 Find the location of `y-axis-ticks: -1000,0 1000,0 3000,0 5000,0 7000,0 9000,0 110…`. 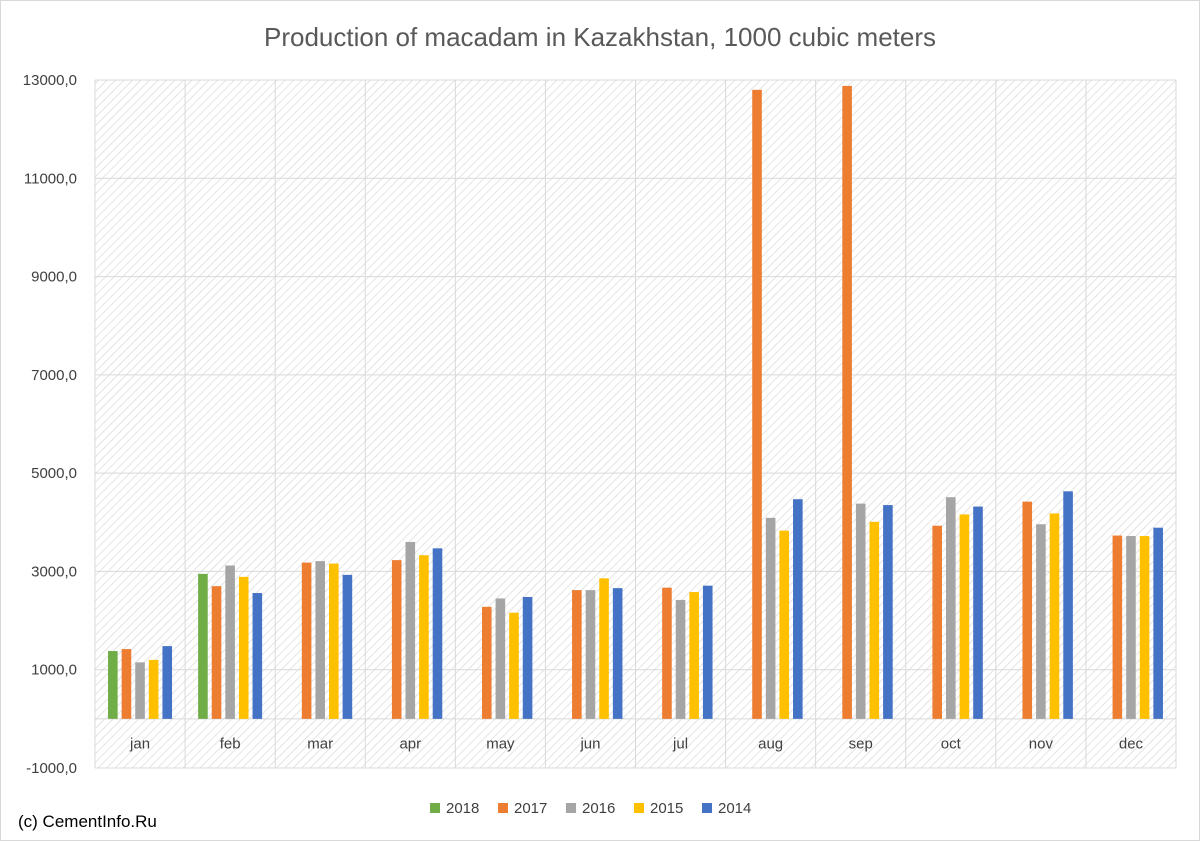

y-axis-ticks: -1000,0 1000,0 3000,0 5000,0 7000,0 9000,0 110… is located at coordinates (50, 424).